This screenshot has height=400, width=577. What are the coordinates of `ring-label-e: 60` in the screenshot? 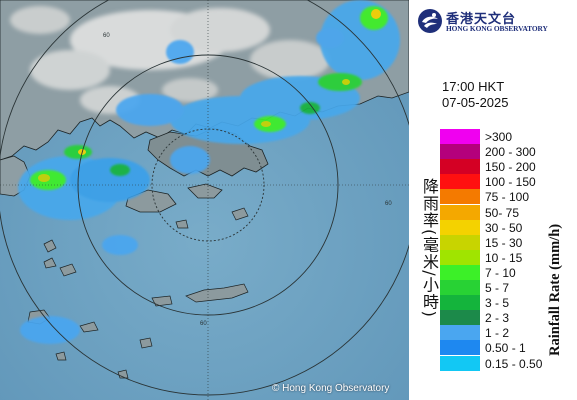 It's located at (388, 204).